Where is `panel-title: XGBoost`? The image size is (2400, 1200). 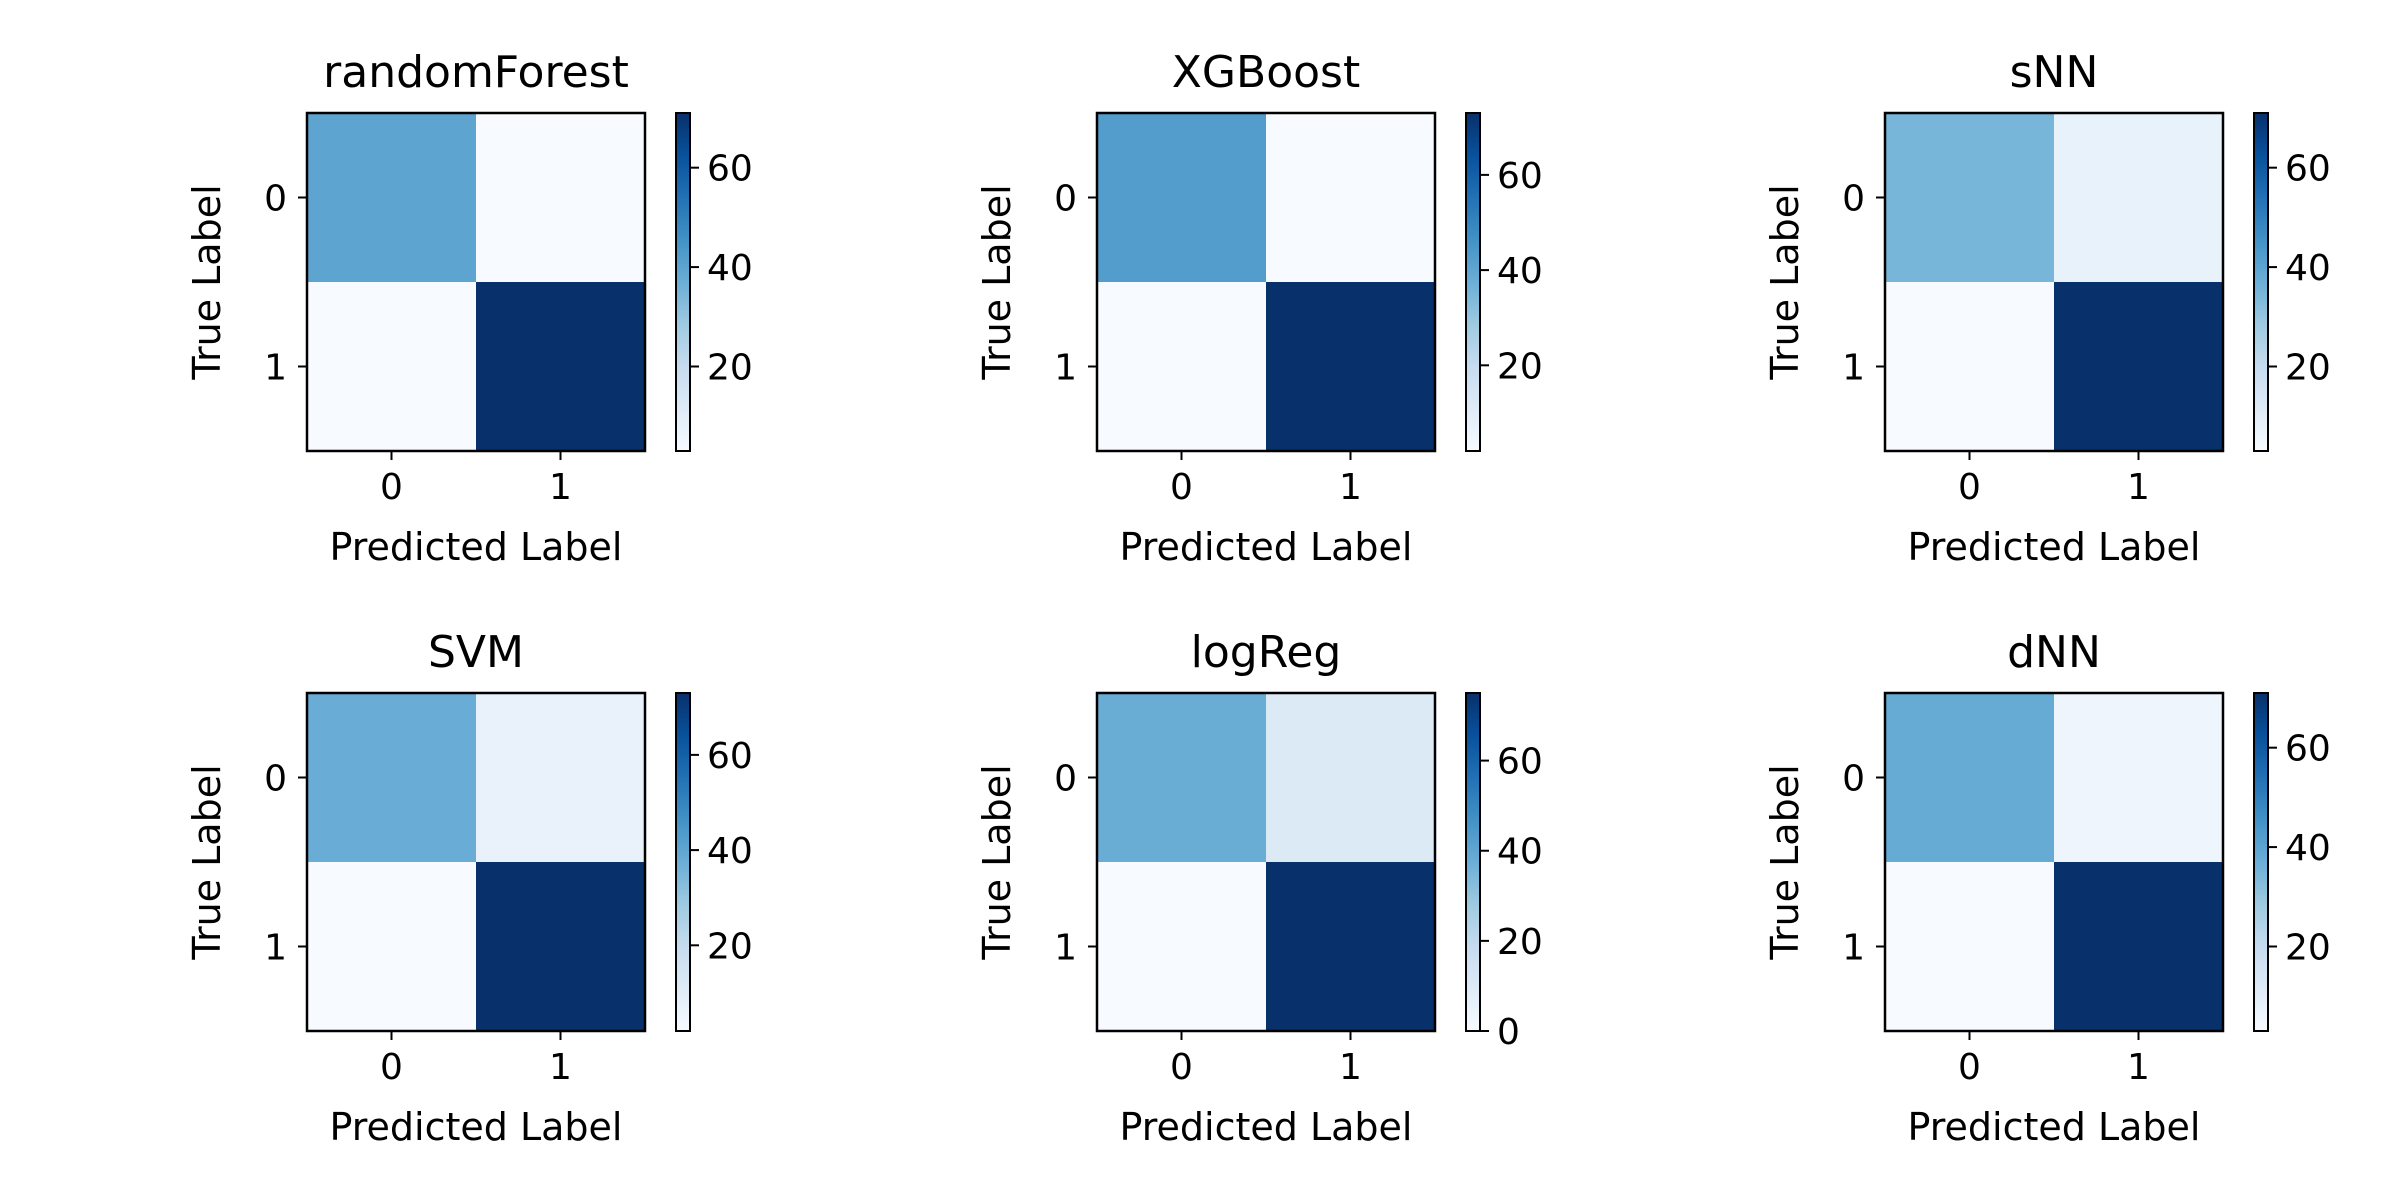 panel-title: XGBoost is located at coordinates (1266, 72).